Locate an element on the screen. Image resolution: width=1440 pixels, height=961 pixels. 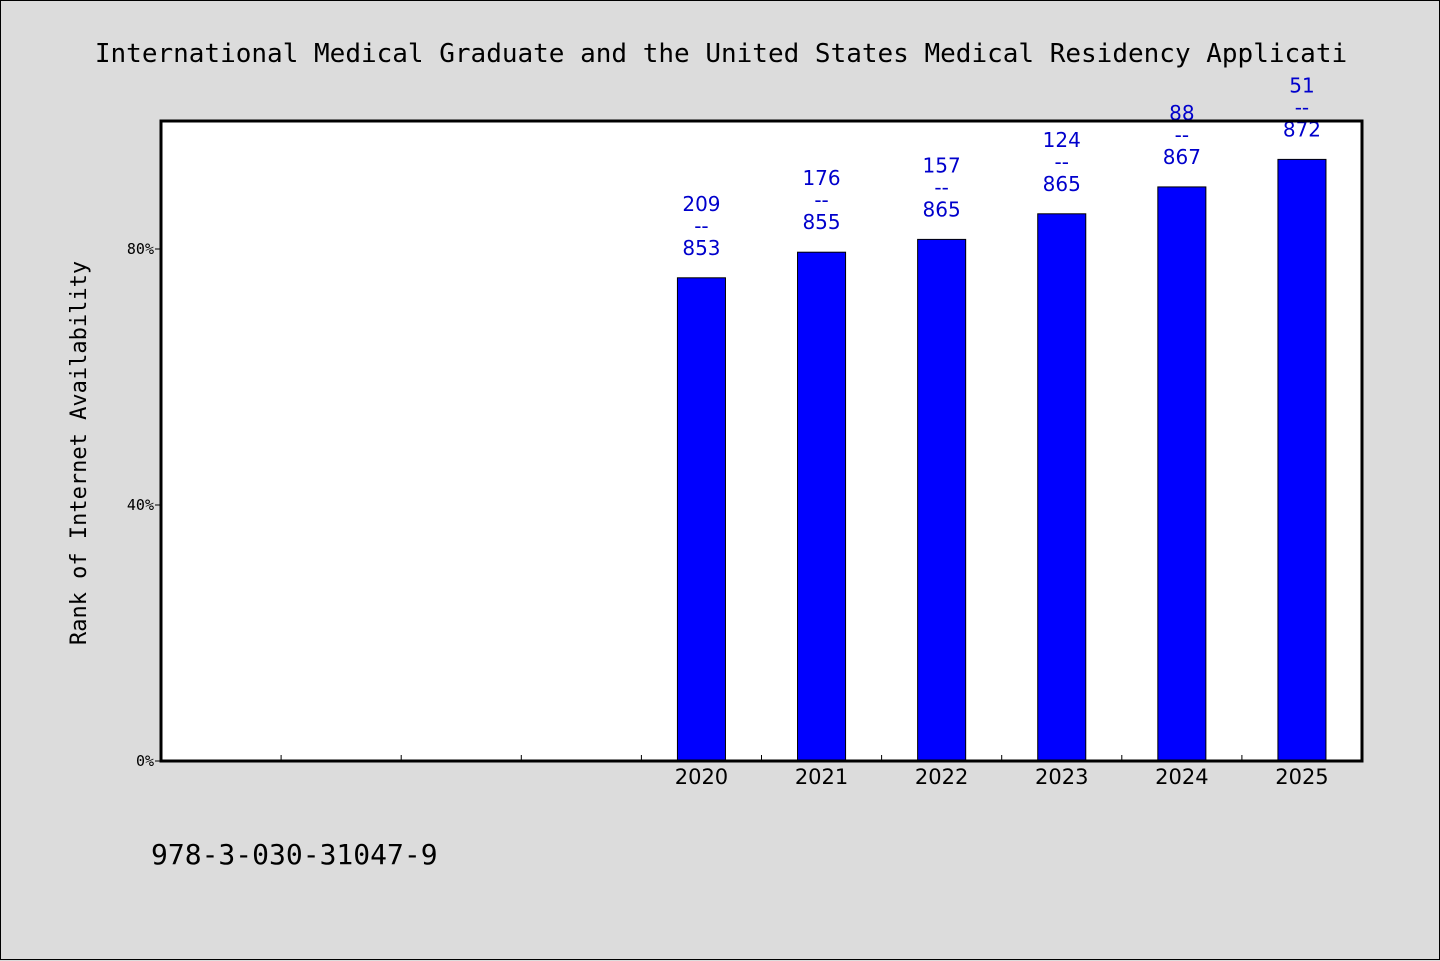
x-axis: 2020 2021 2022 2023 2024 2025 is located at coordinates (804, 772).